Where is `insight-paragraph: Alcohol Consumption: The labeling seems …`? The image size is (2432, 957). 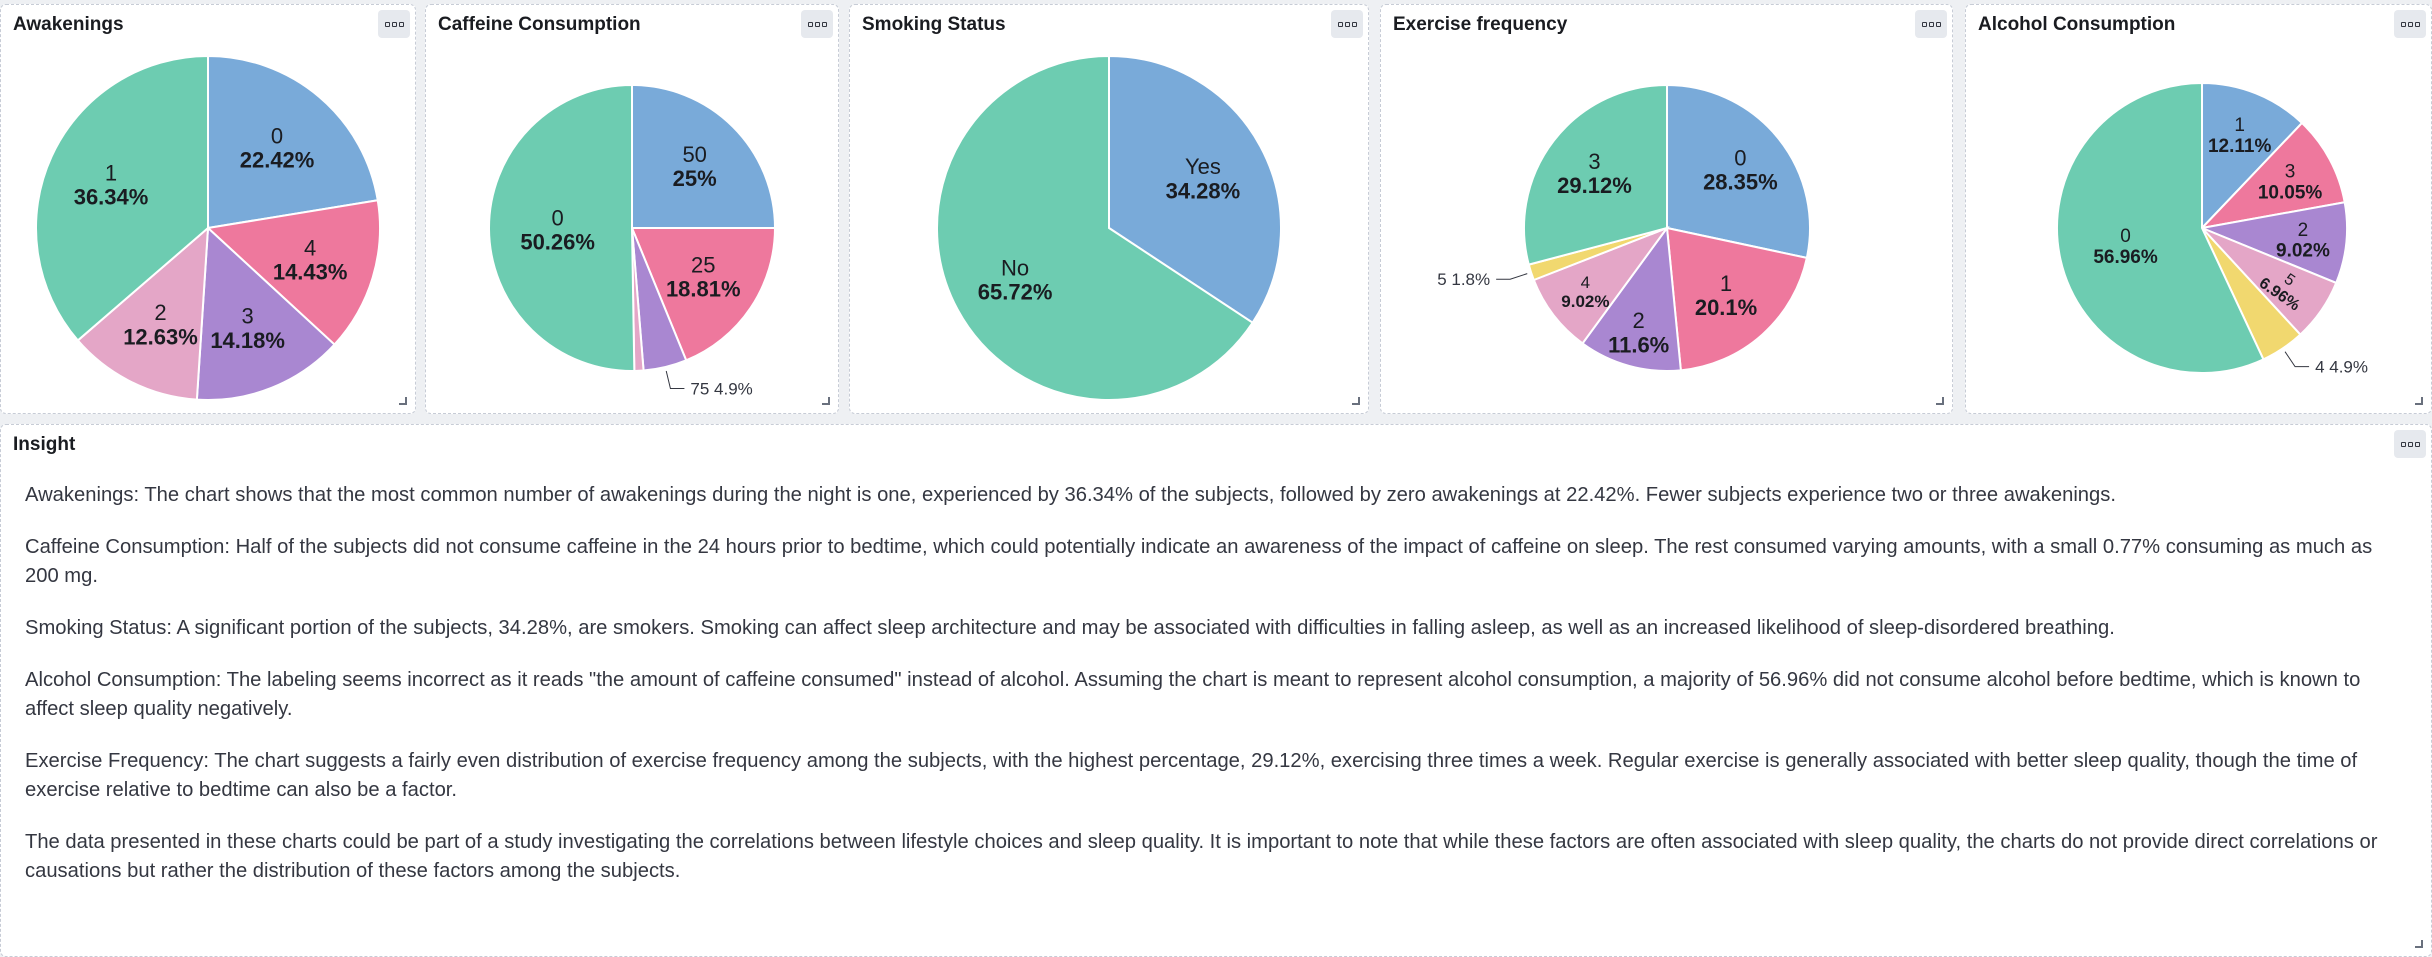
insight-paragraph: Alcohol Consumption: The labeling seems … is located at coordinates (1193, 694).